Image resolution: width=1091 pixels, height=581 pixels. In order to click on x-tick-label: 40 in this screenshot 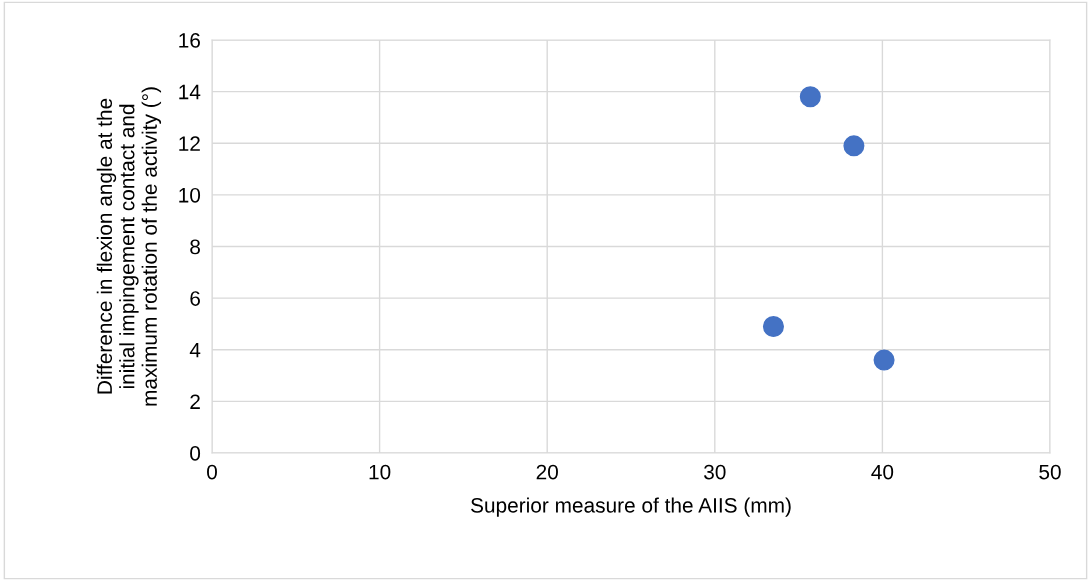, I will do `click(882, 472)`.